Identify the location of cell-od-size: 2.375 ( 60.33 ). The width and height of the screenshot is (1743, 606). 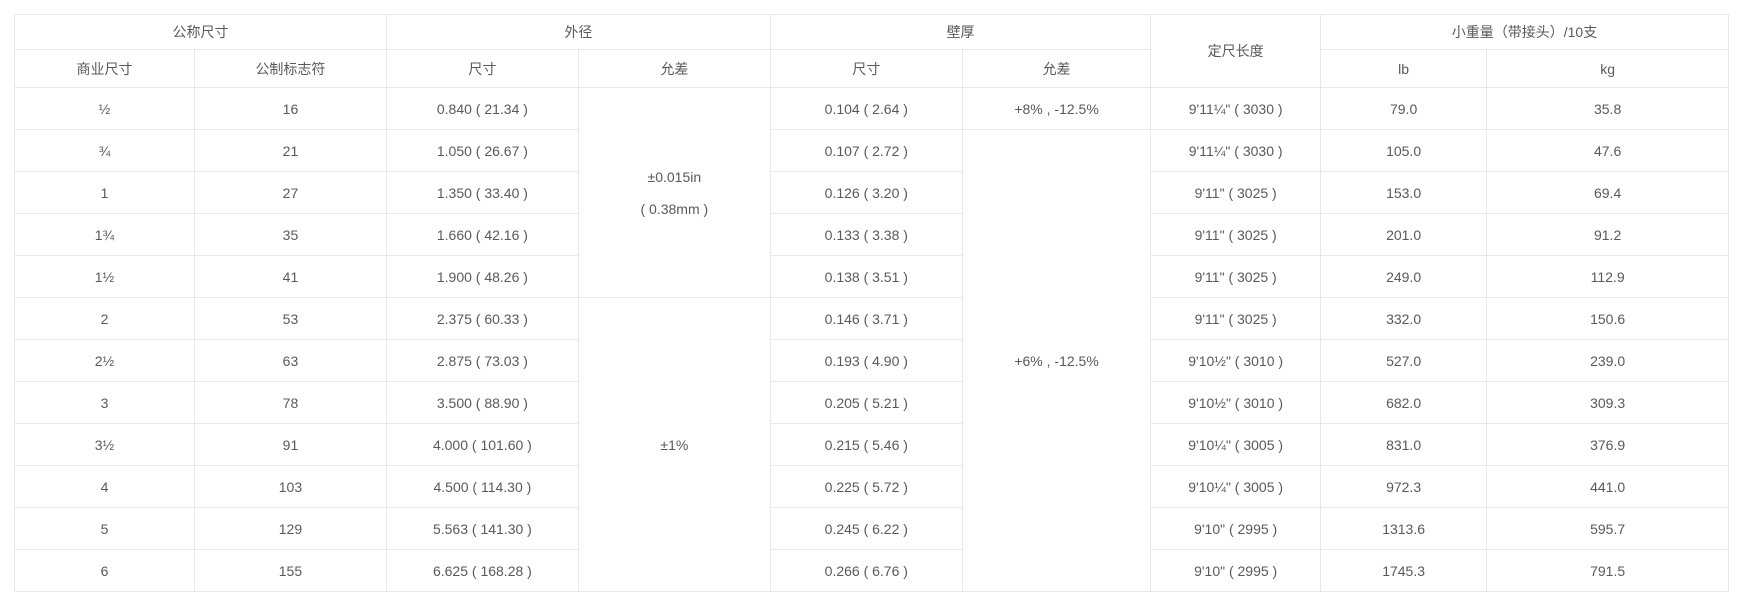
(482, 318).